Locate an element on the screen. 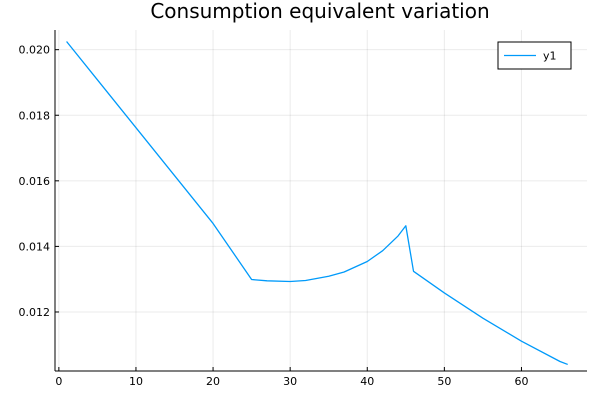  x-tick-label: 0 is located at coordinates (58, 381).